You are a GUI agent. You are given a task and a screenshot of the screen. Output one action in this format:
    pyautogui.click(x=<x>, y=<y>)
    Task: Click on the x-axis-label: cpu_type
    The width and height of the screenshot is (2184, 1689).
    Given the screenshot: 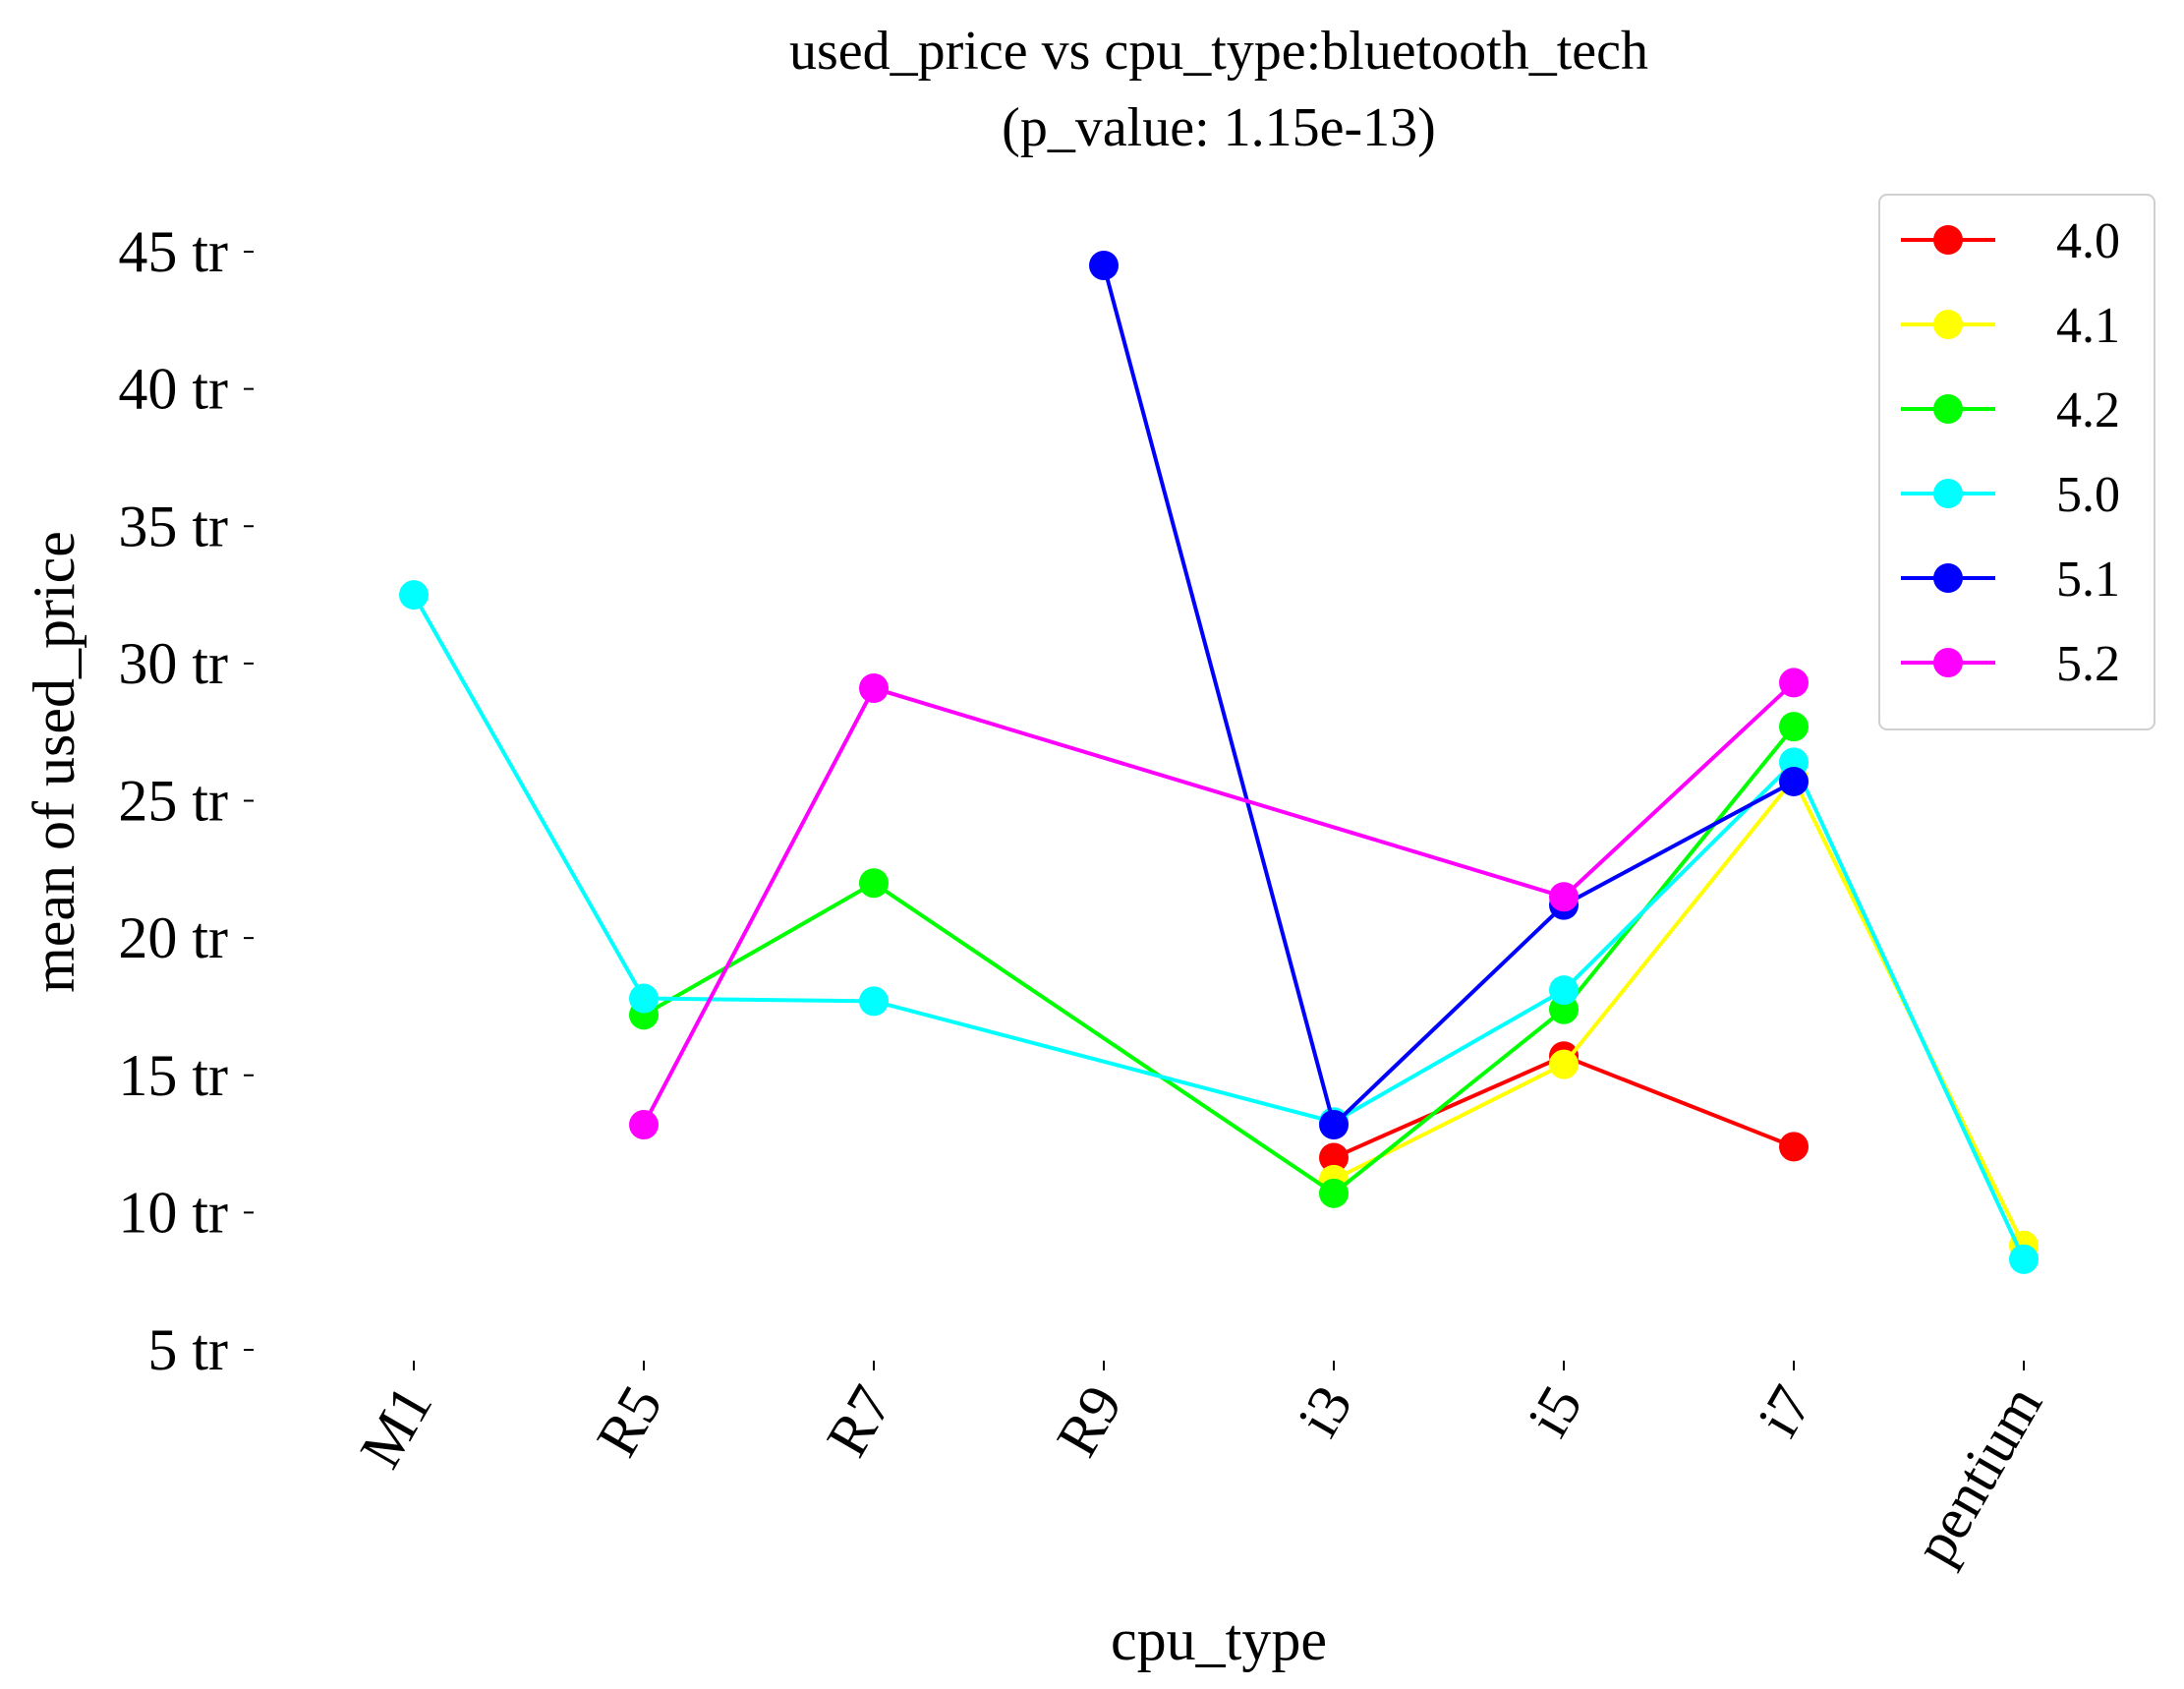 What is the action you would take?
    pyautogui.click(x=1219, y=1640)
    